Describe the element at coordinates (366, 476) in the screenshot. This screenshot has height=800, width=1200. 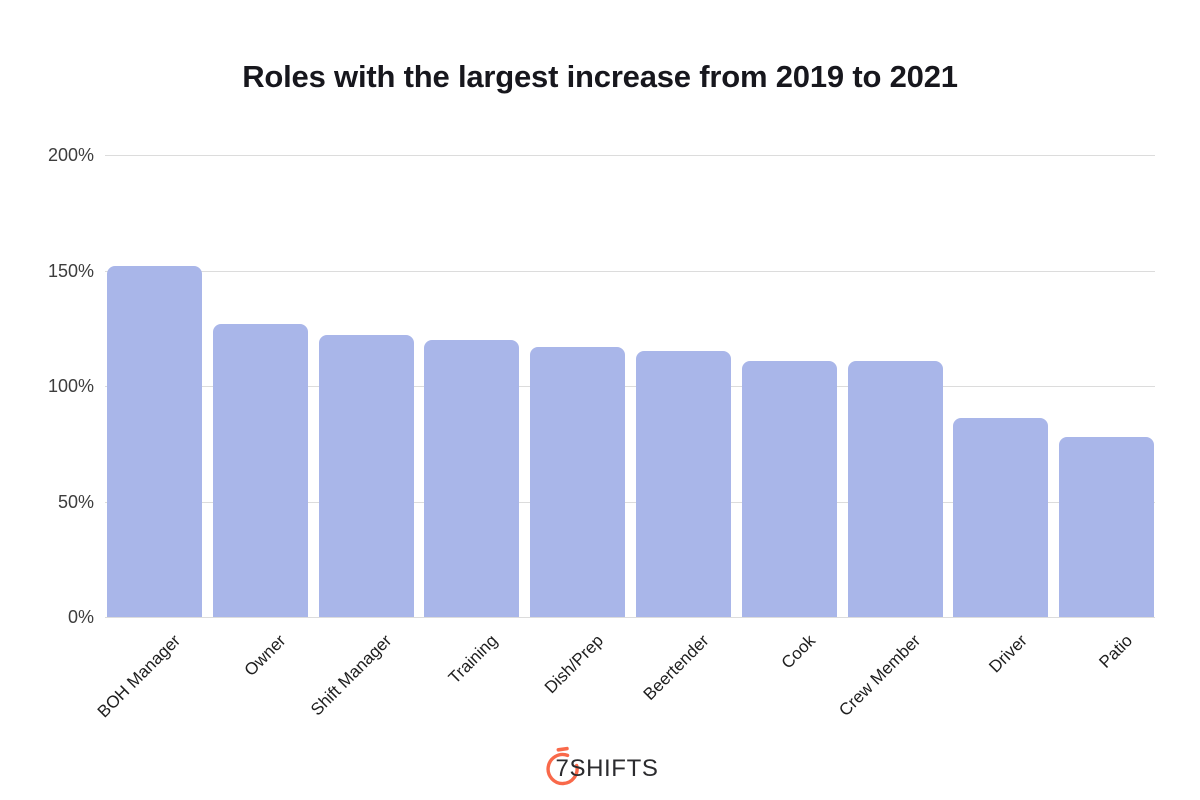
I see `bar-shift-manager` at that location.